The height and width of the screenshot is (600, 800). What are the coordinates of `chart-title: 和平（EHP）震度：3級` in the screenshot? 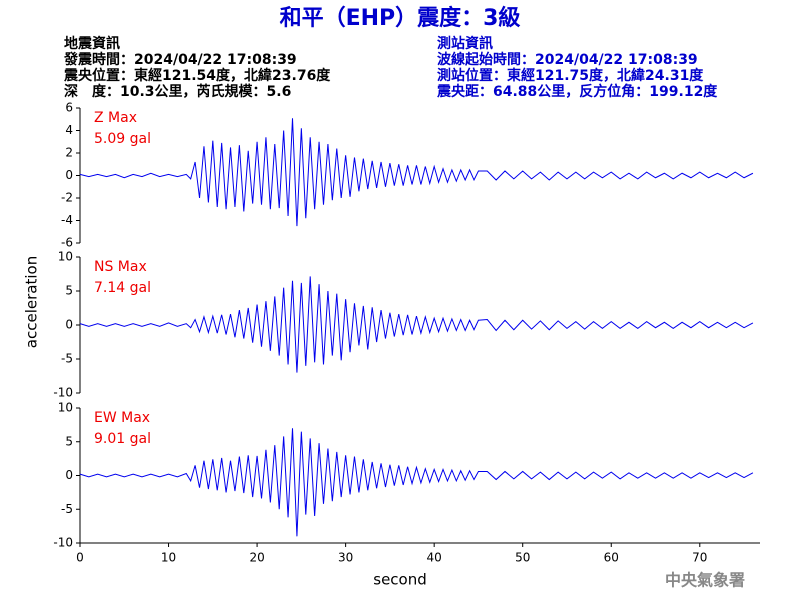 It's located at (400, 18).